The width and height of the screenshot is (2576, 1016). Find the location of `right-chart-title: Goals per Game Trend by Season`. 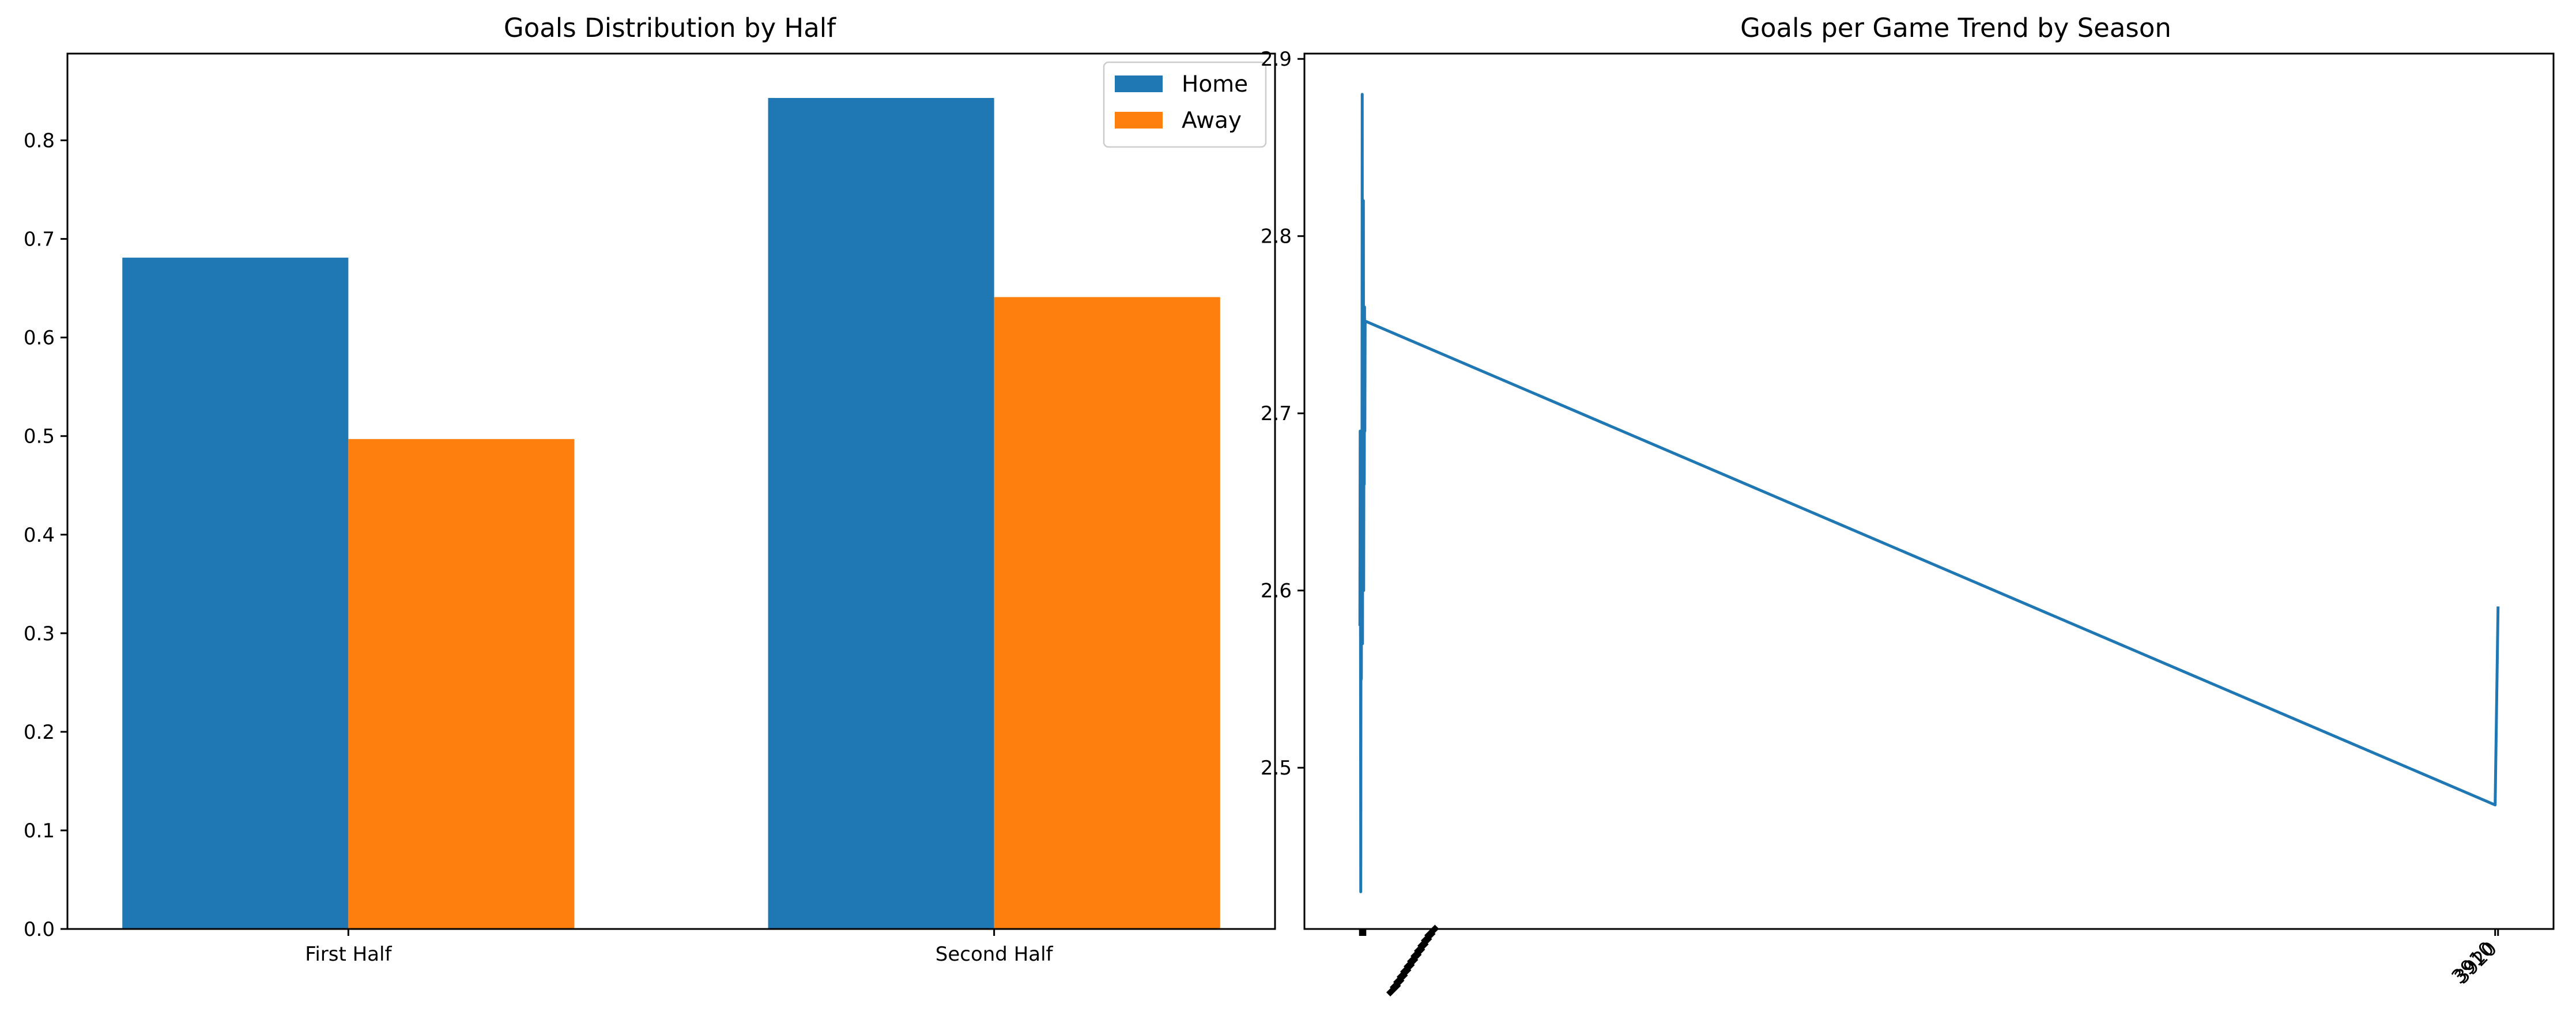

right-chart-title: Goals per Game Trend by Season is located at coordinates (1955, 28).